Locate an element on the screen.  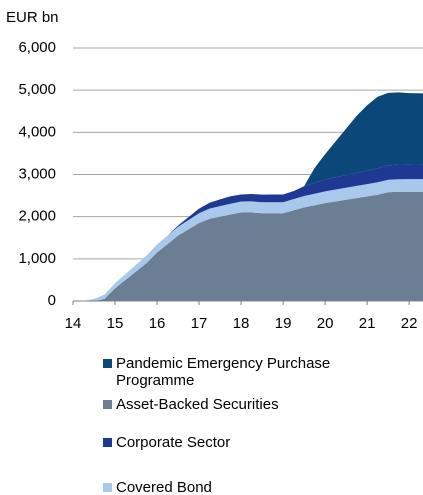
legend-item: Corporate Sector is located at coordinates (248, 442).